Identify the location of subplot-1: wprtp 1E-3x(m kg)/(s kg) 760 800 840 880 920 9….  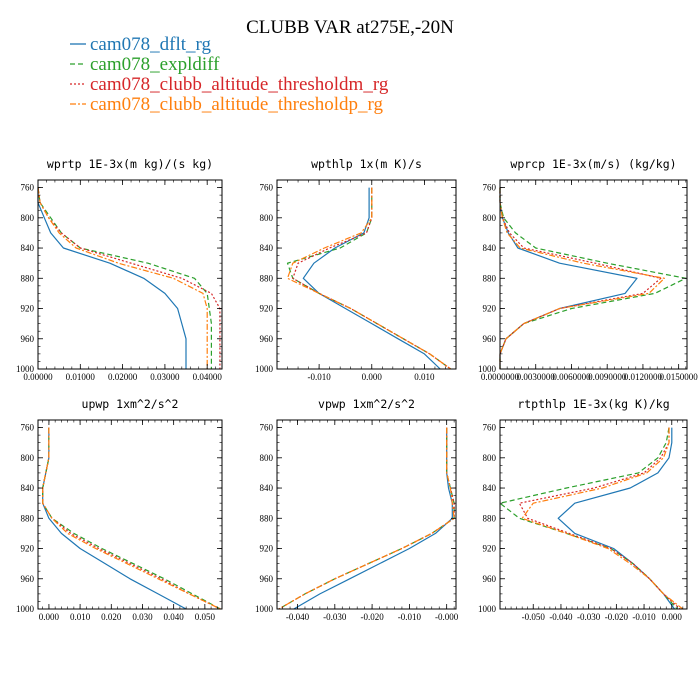
(119, 269).